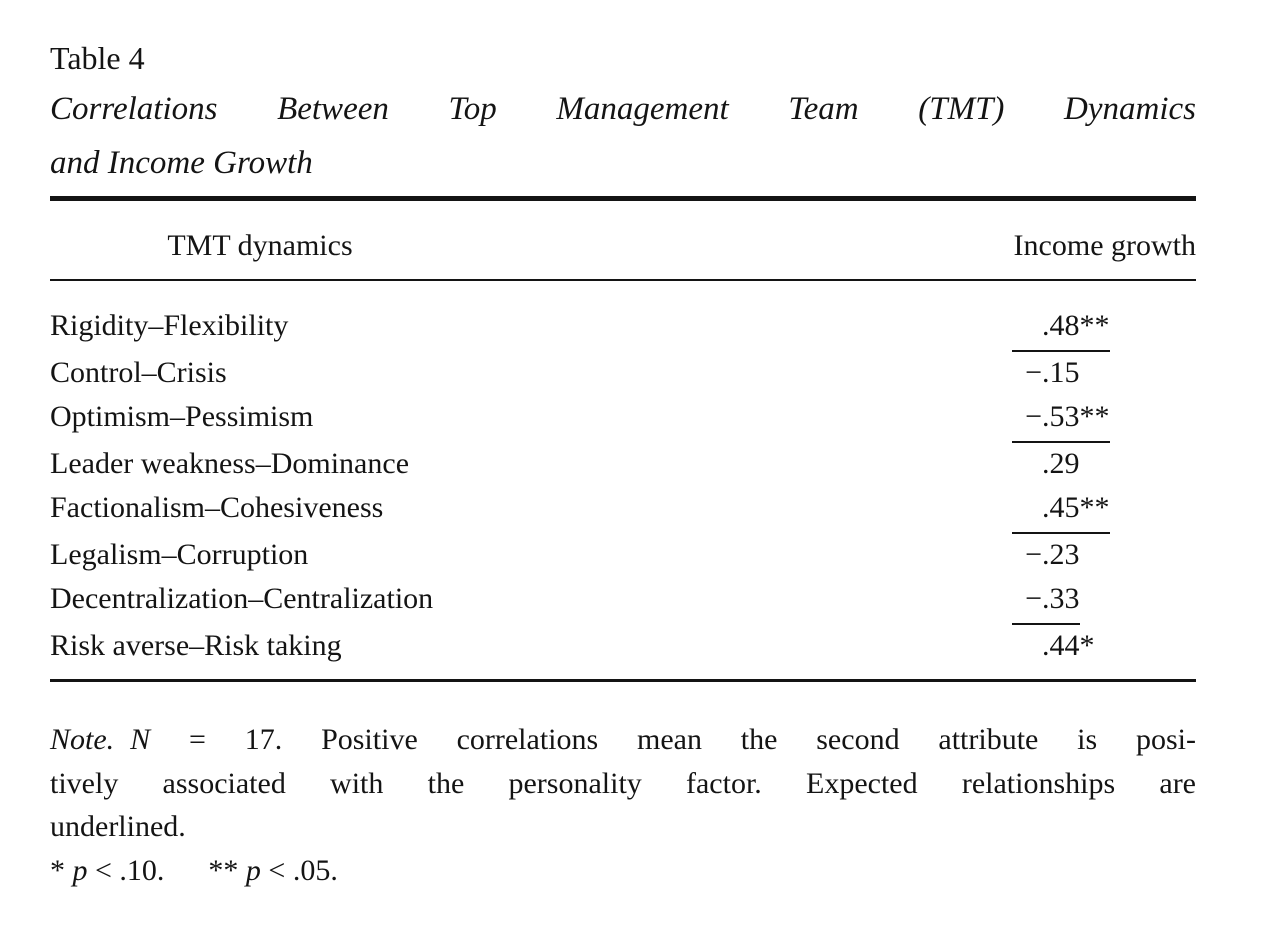 Image resolution: width=1276 pixels, height=928 pixels. I want to click on table-header-row: TMT dynamics Income growth, so click(623, 240).